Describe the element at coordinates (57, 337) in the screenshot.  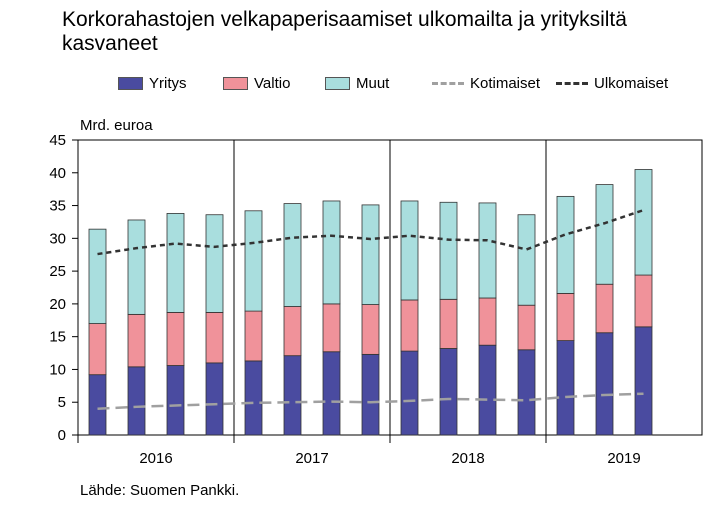
I see `y-tick-label: 15` at that location.